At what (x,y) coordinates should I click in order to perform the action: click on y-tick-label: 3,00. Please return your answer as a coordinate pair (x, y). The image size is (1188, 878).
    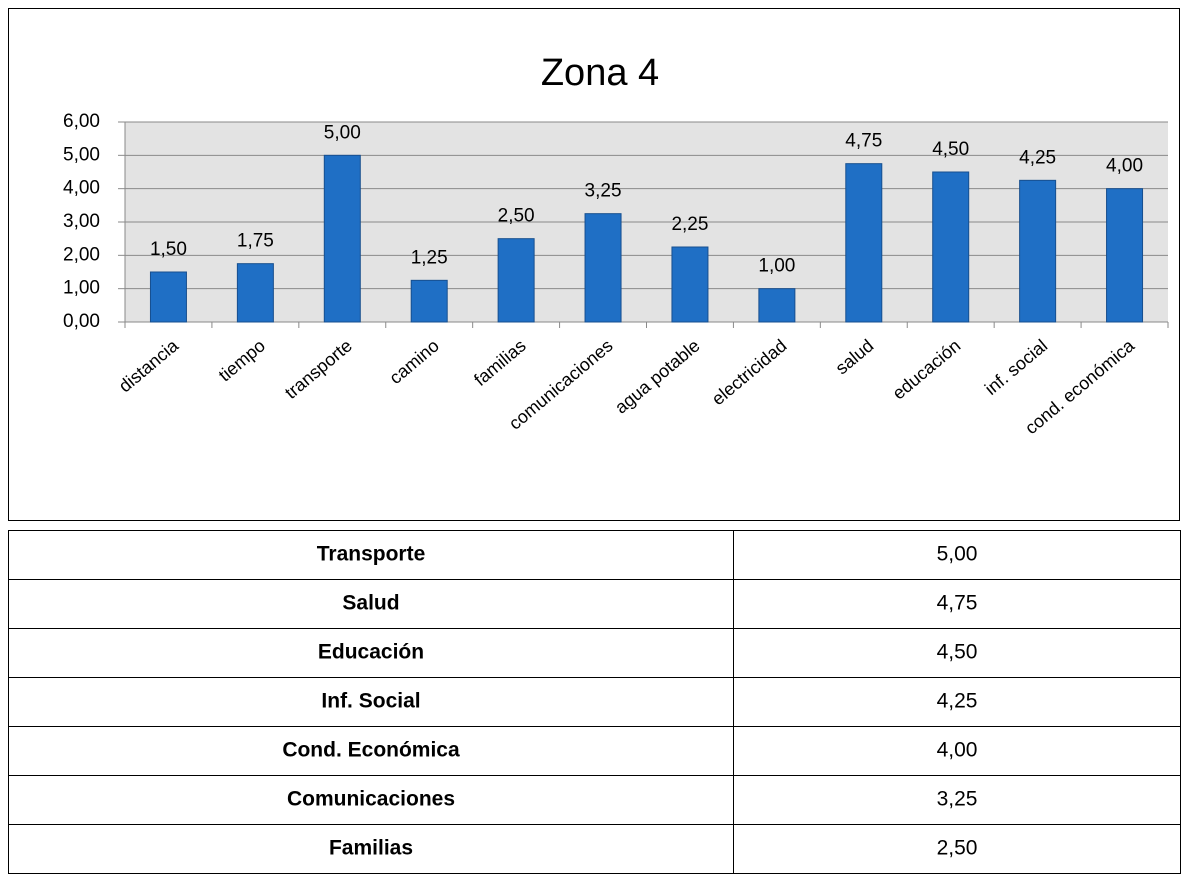
    Looking at the image, I should click on (81, 221).